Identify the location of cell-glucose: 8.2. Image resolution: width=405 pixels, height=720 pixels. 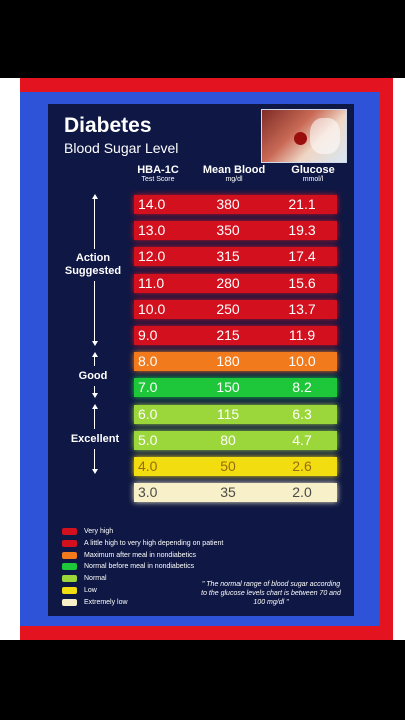
(302, 387).